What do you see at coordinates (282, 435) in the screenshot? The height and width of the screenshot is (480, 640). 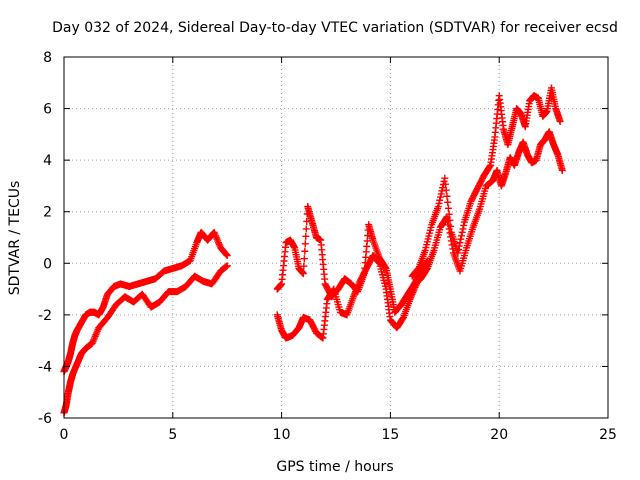 I see `x-tick-label: 10` at bounding box center [282, 435].